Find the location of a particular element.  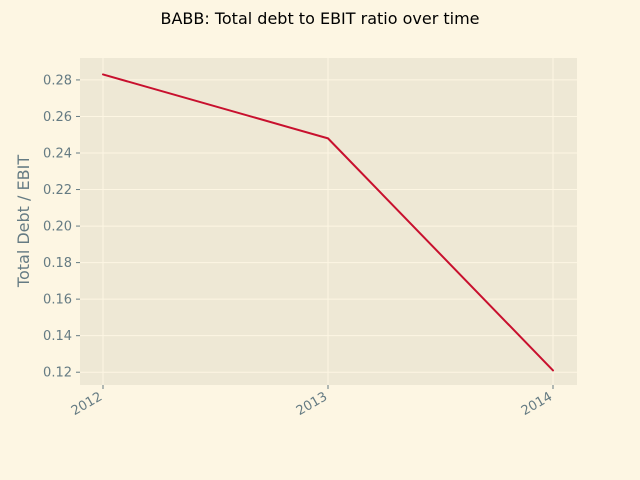

y-axis: 0.12 0.14 0.16 0.18 0.20 0.22 0.24 0.26 0.28 is located at coordinates (61, 227).